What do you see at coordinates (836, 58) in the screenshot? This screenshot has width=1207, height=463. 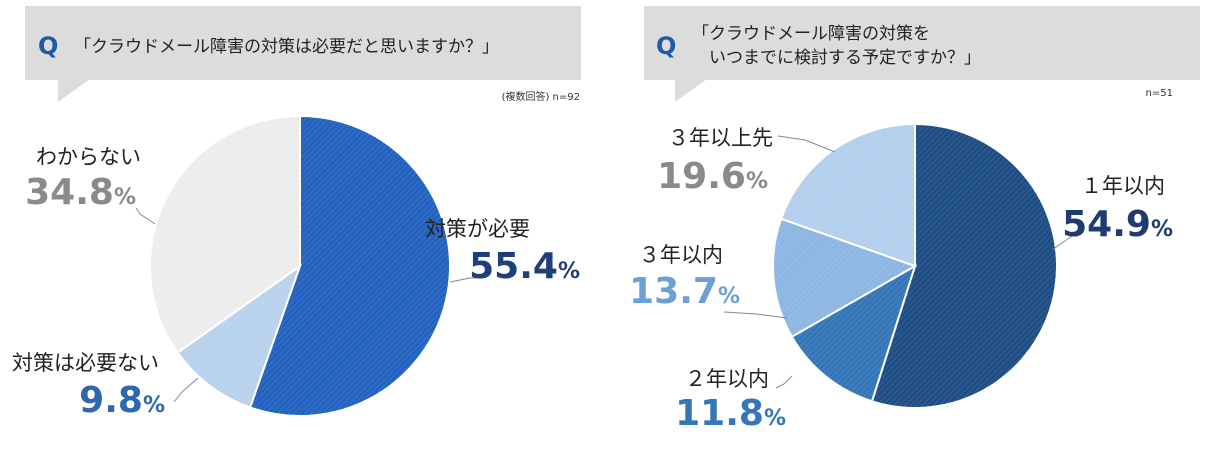 I see `question-line-2: いつまでに検討する予定ですか？」` at bounding box center [836, 58].